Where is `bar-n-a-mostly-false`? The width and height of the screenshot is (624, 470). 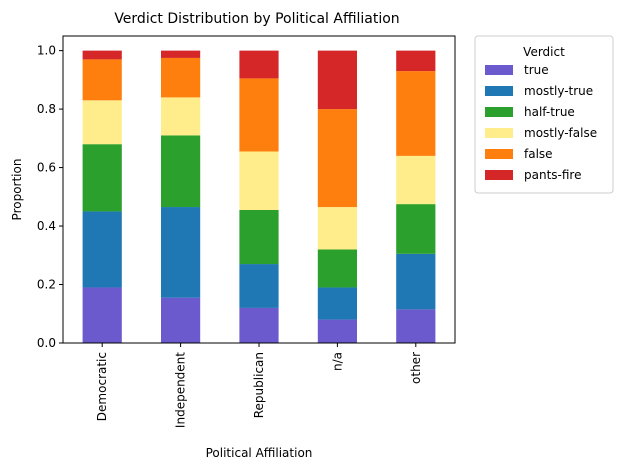
bar-n-a-mostly-false is located at coordinates (337, 228).